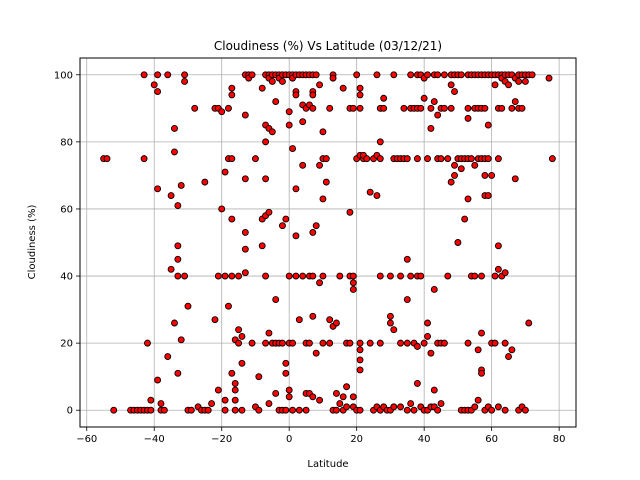 The width and height of the screenshot is (640, 480). Describe the element at coordinates (424, 439) in the screenshot. I see `x-tick-label: 40` at that location.